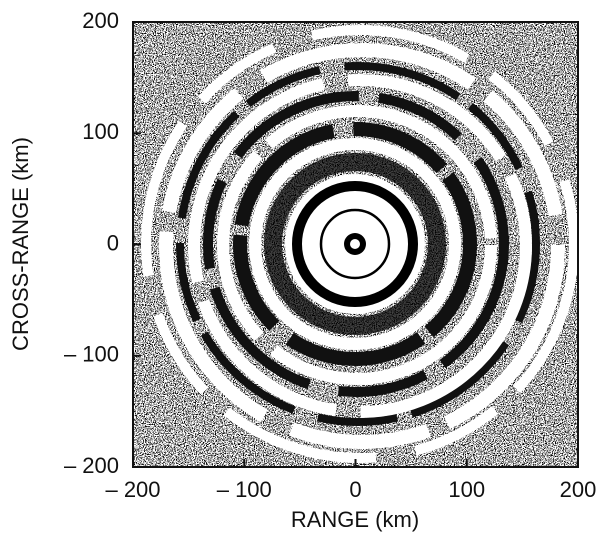 The image size is (607, 542). Describe the element at coordinates (578, 489) in the screenshot. I see `x-tick-label: 200` at that location.